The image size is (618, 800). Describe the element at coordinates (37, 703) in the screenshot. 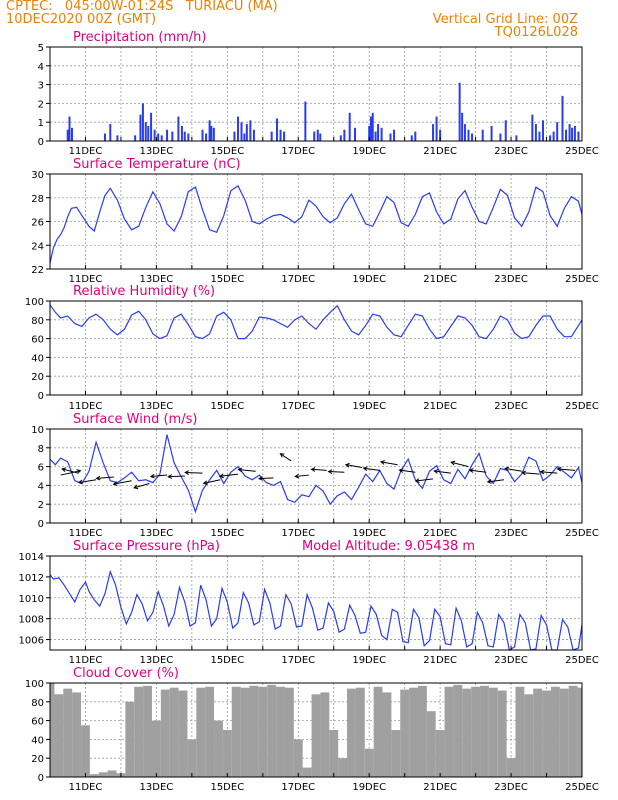

I see `cloud-ytick-label: 80` at that location.